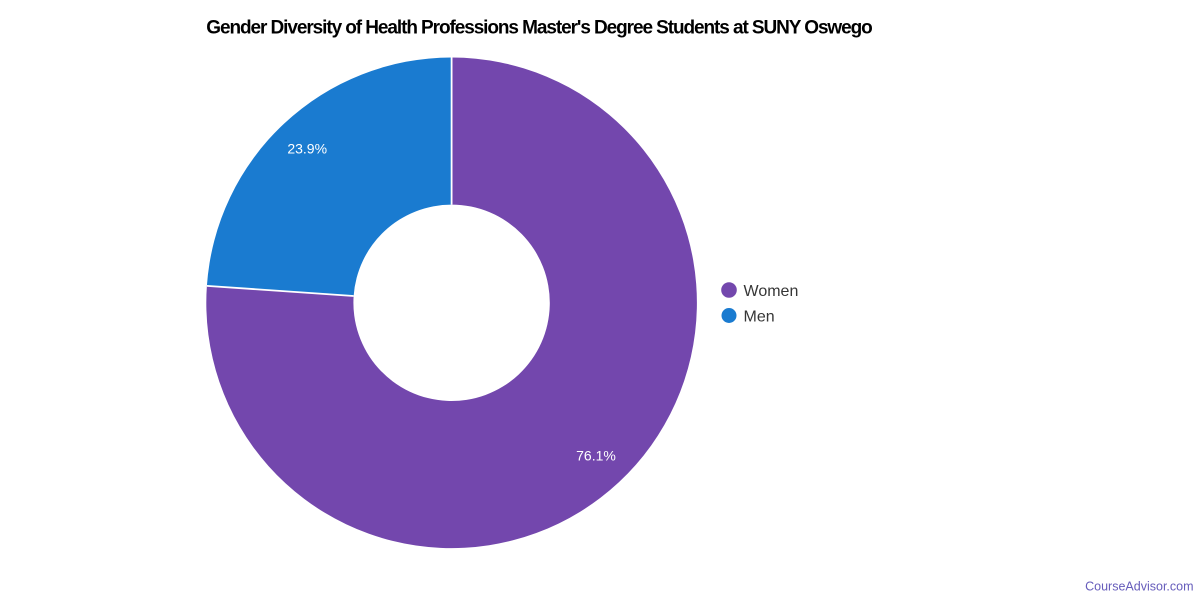 This screenshot has height=605, width=1200. Describe the element at coordinates (307, 148) in the screenshot. I see `svg-text: 23.9%` at that location.